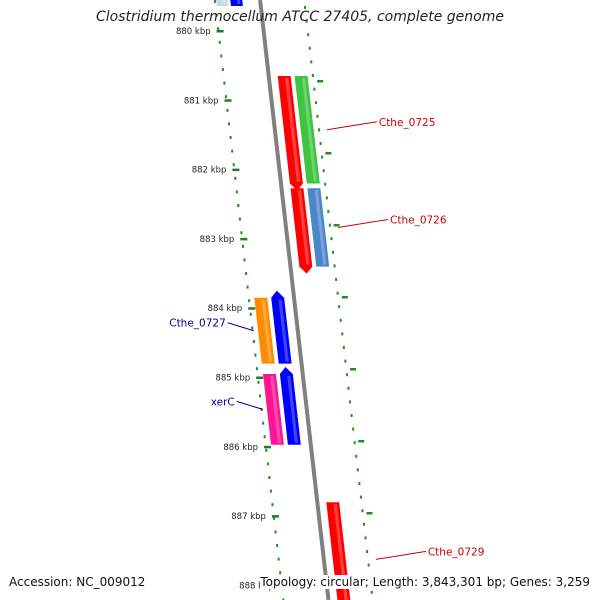 Image resolution: width=600 pixels, height=600 pixels. What do you see at coordinates (283, 330) in the screenshot?
I see `gene-arrow-cthe_0727-shade` at bounding box center [283, 330].